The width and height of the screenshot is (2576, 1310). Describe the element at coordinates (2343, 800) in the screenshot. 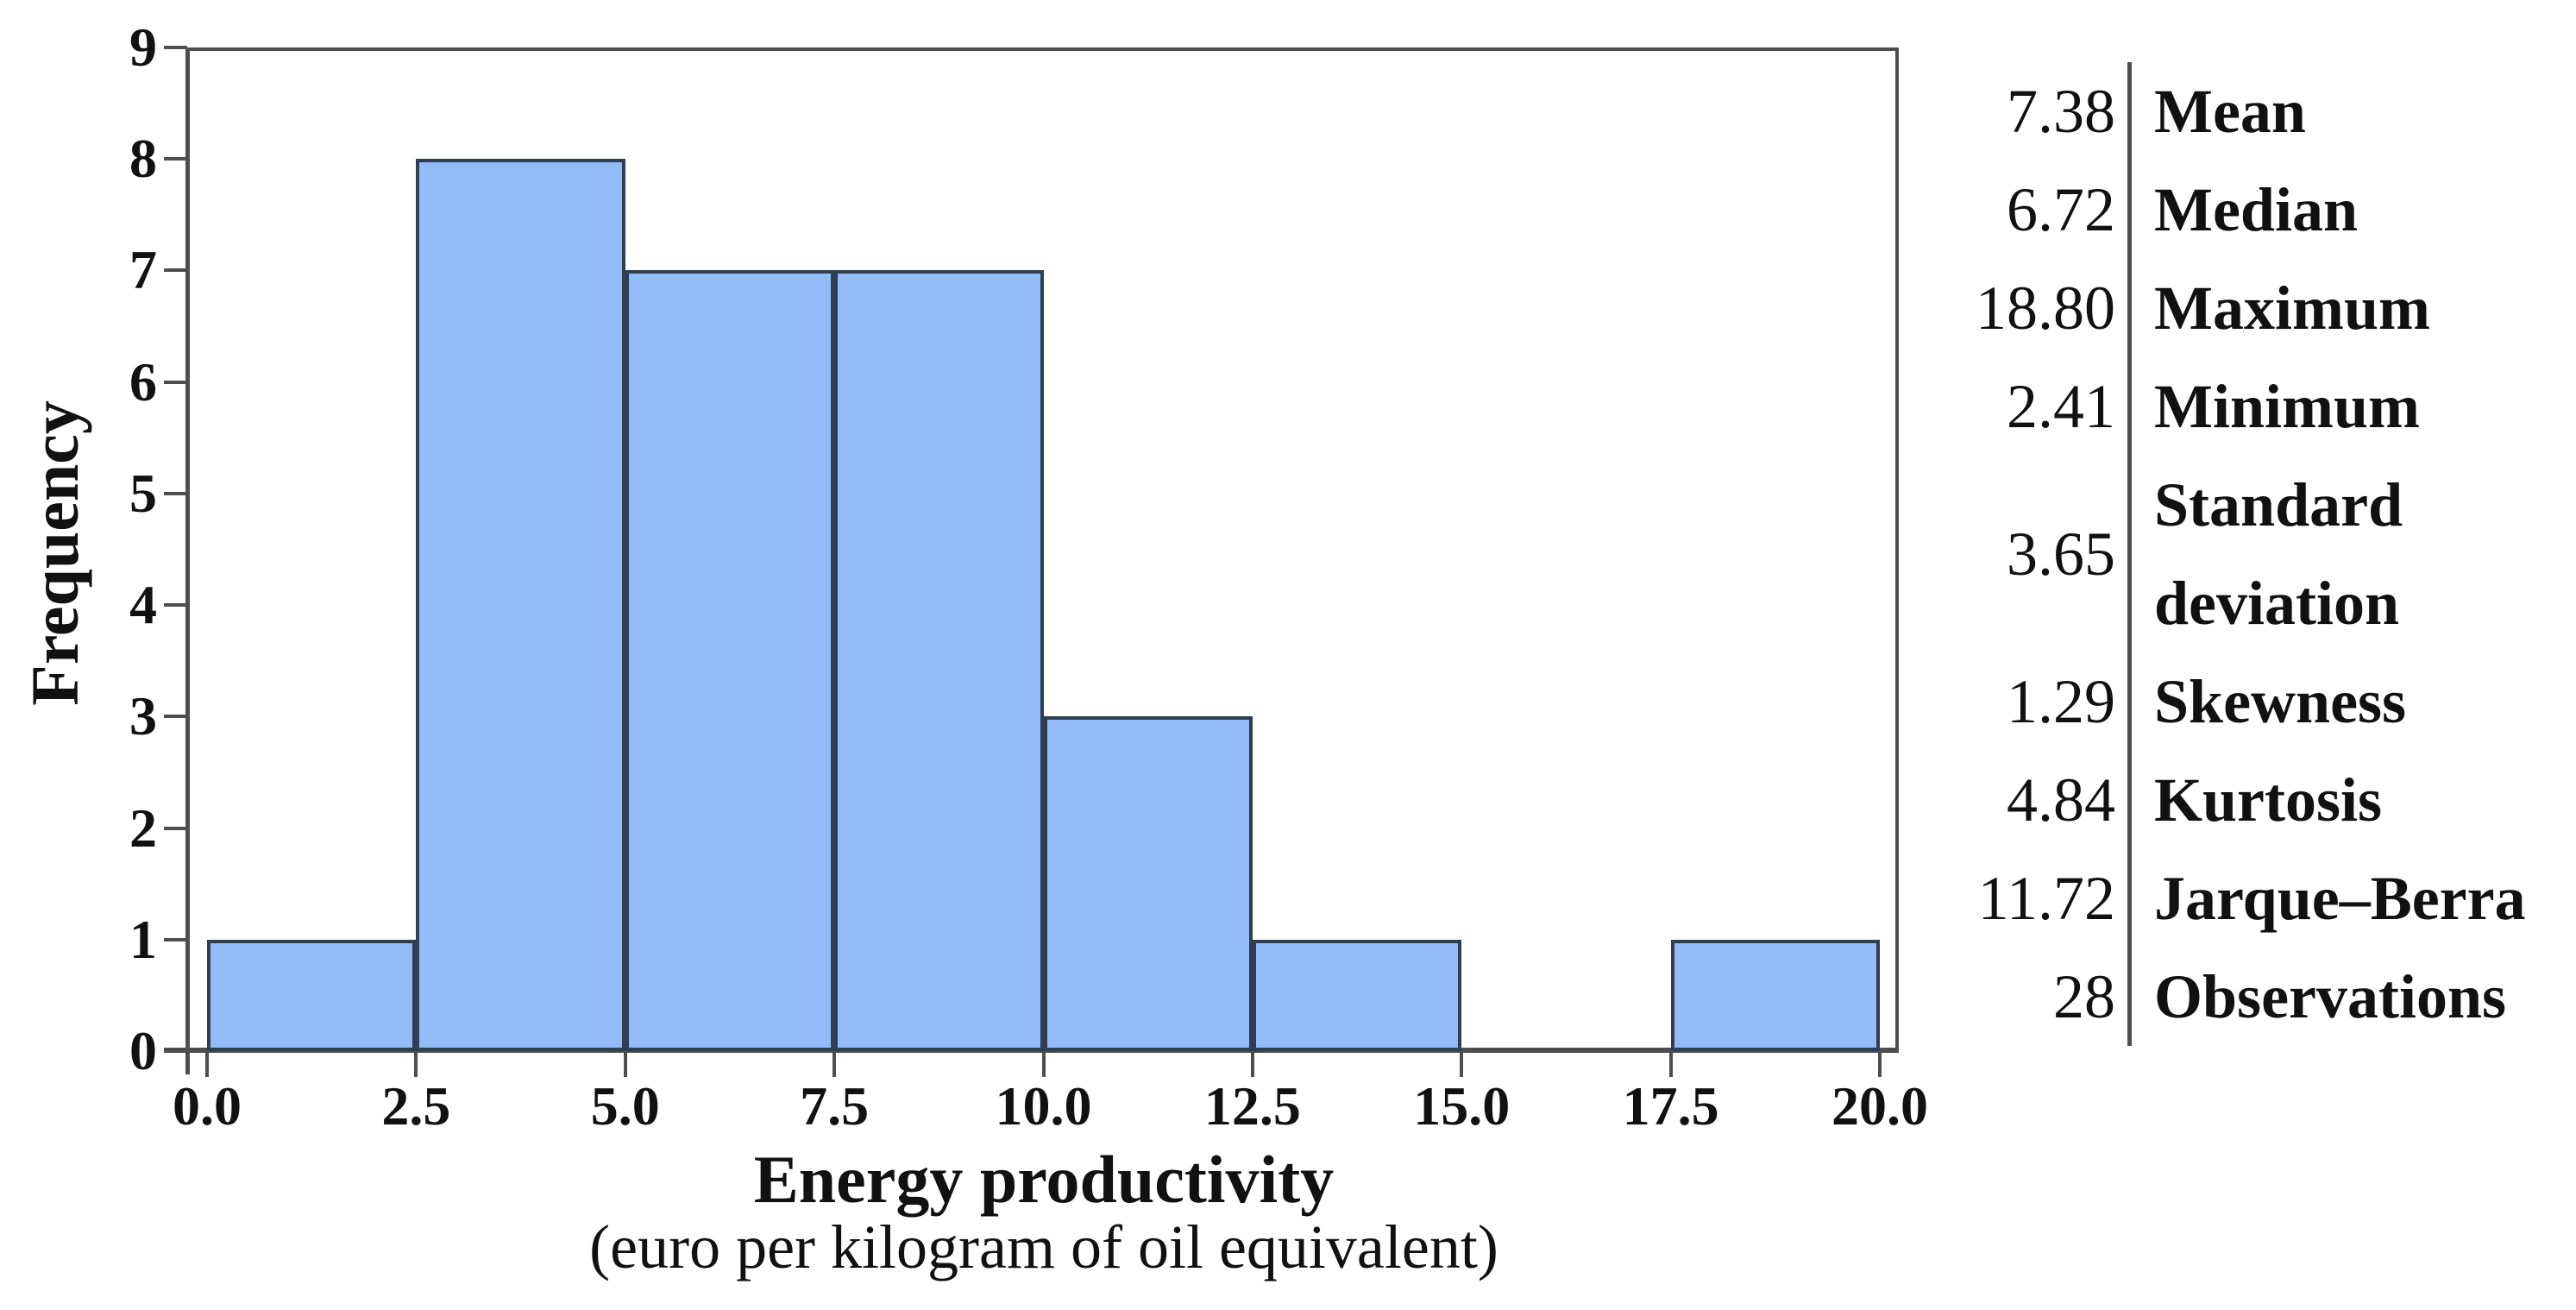

I see `stat-label: Kurtosis` at that location.